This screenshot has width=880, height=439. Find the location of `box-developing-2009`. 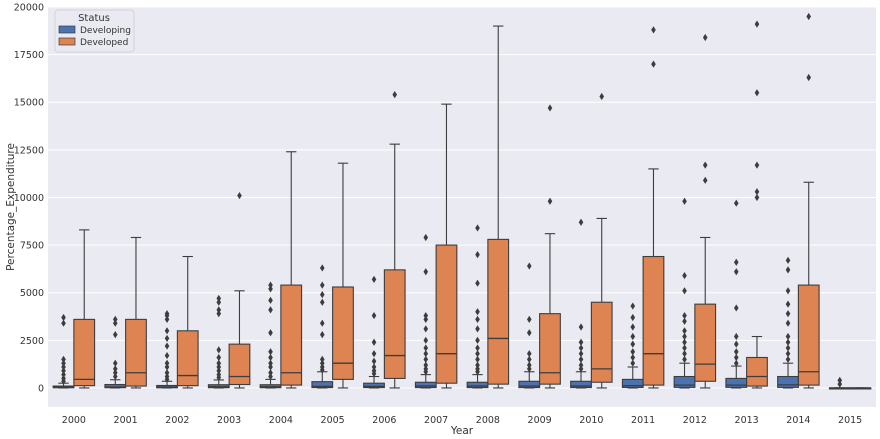

box-developing-2009 is located at coordinates (529, 325).